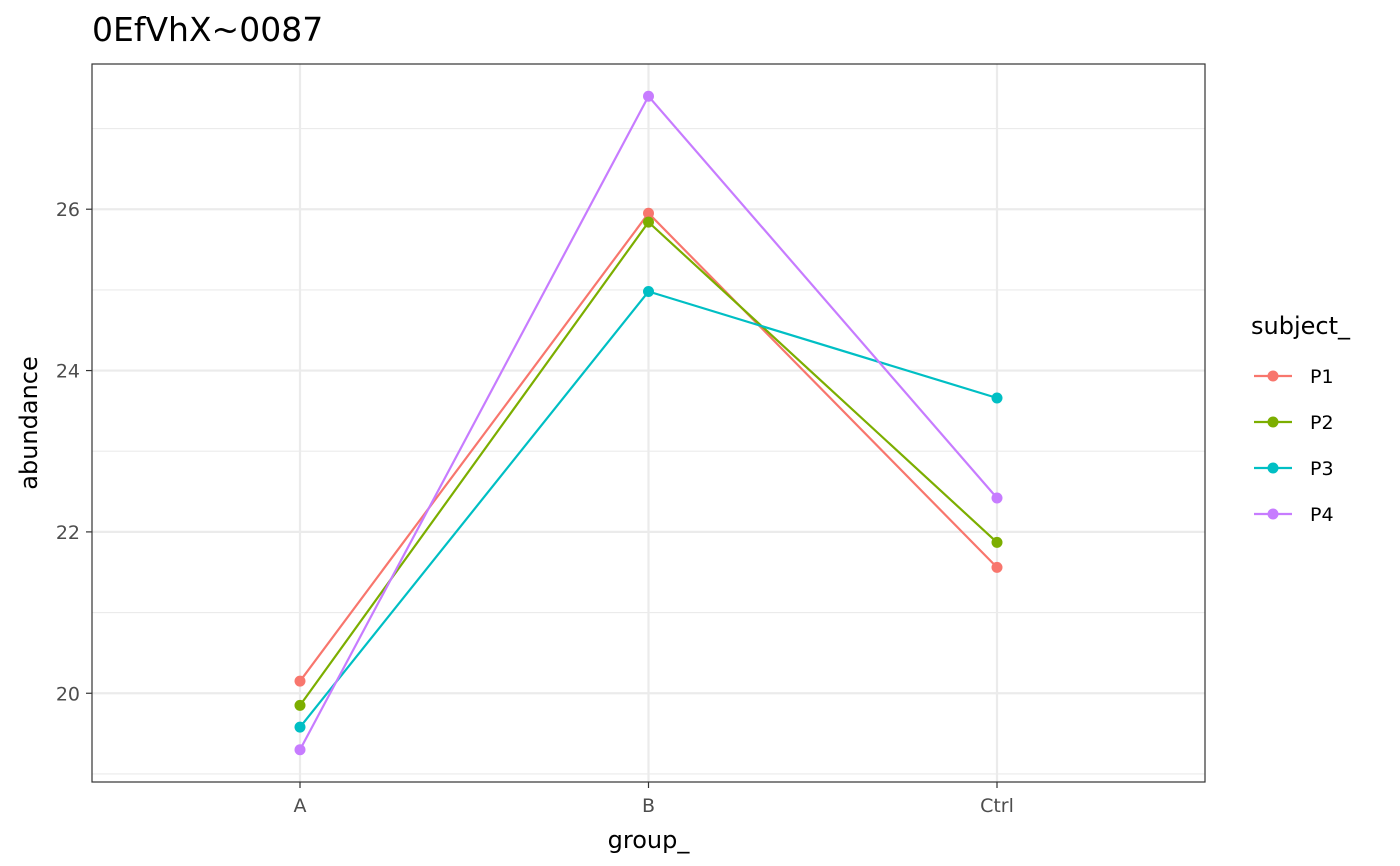 The width and height of the screenshot is (1400, 866). What do you see at coordinates (1322, 515) in the screenshot?
I see `legend-label-P4: P4` at bounding box center [1322, 515].